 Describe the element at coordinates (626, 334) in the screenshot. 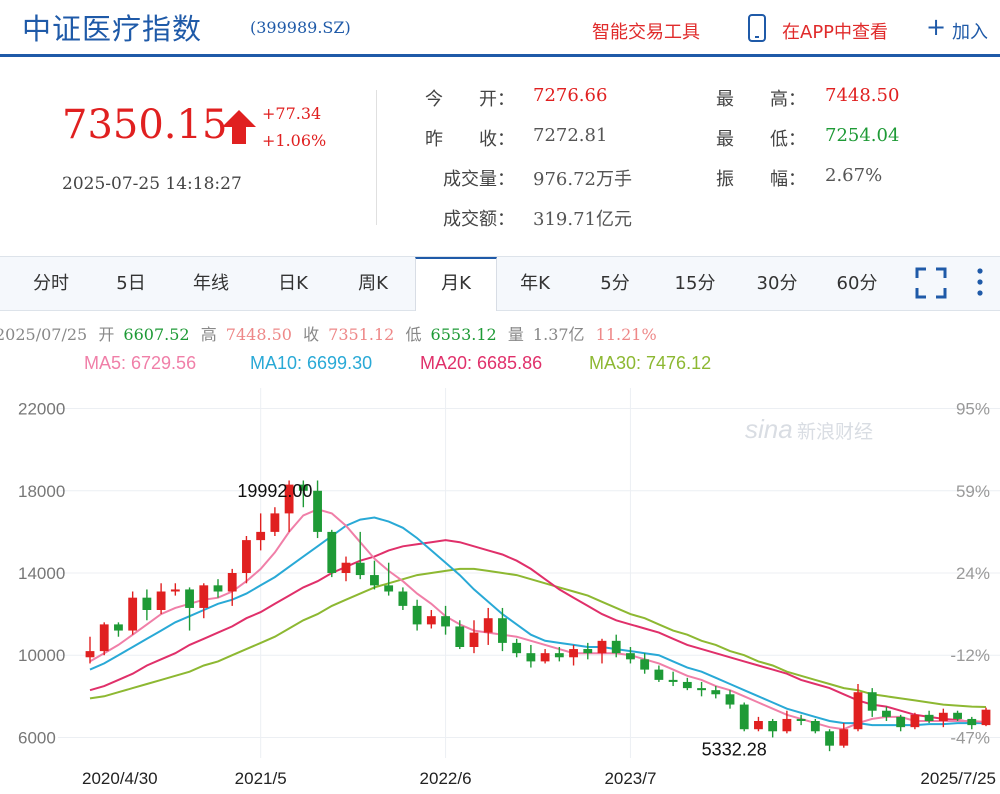

I see `info-pct: 11.21%` at that location.